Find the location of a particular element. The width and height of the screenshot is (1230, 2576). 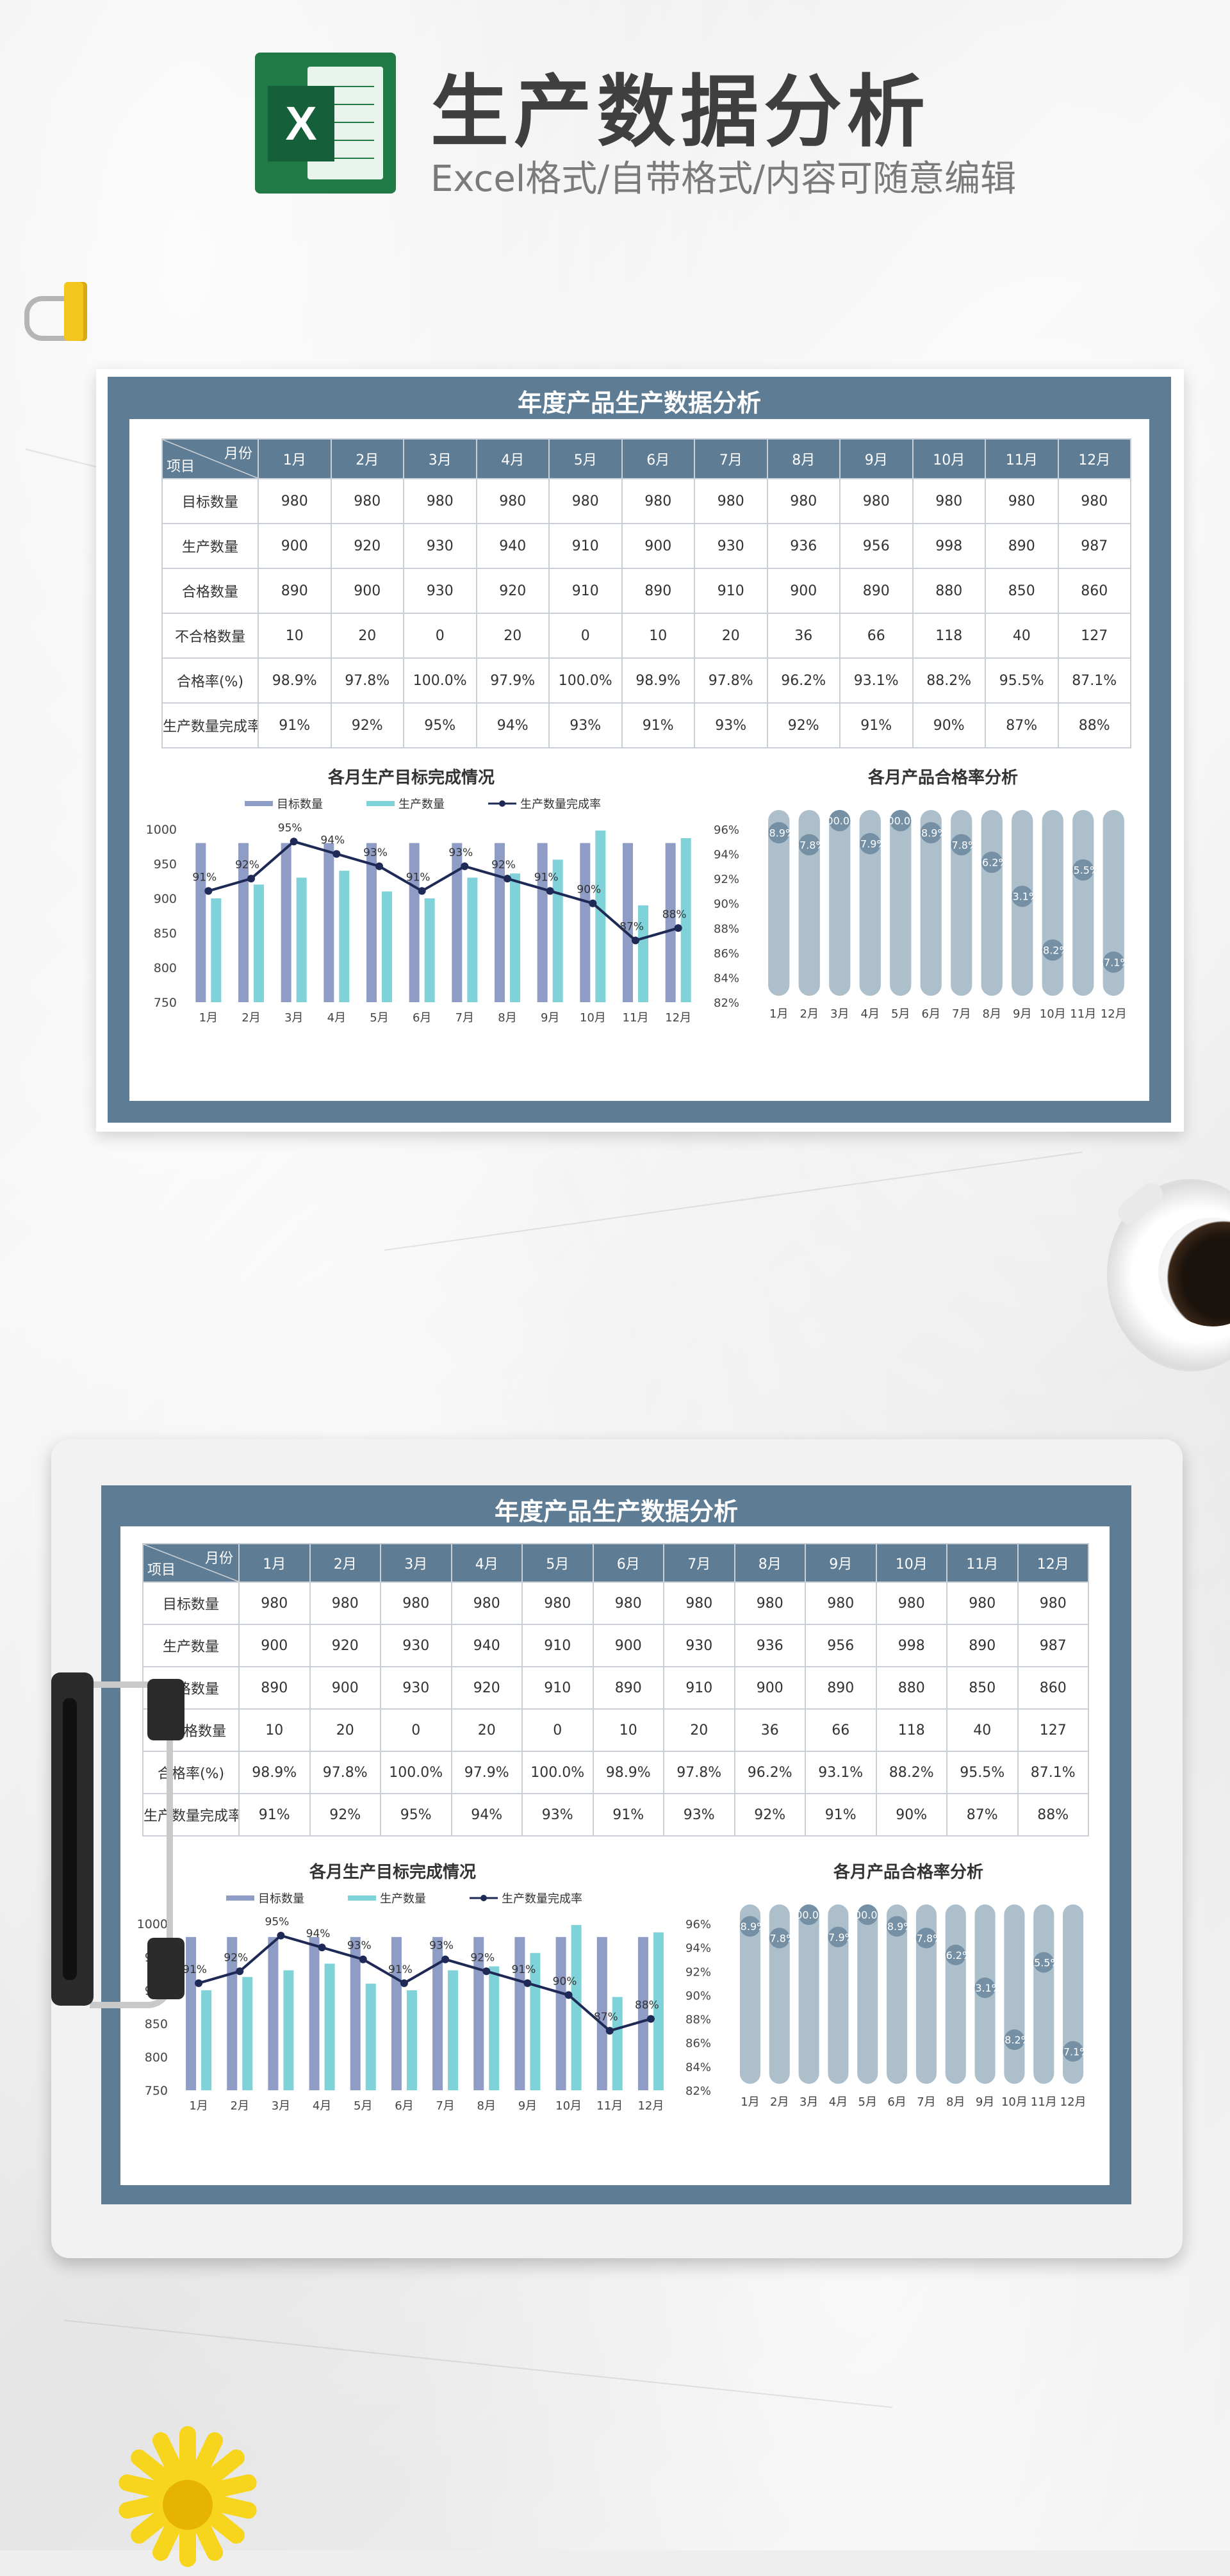

x-tick-label: 7月 is located at coordinates (962, 1014).